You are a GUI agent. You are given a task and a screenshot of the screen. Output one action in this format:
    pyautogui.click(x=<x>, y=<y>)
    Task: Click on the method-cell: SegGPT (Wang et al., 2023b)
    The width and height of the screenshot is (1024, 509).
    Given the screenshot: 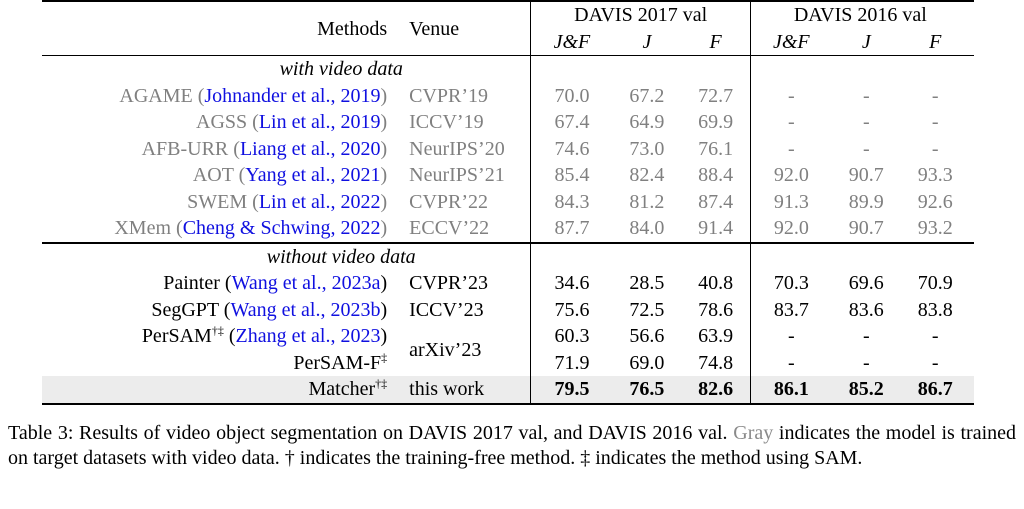 What is the action you would take?
    pyautogui.click(x=269, y=309)
    